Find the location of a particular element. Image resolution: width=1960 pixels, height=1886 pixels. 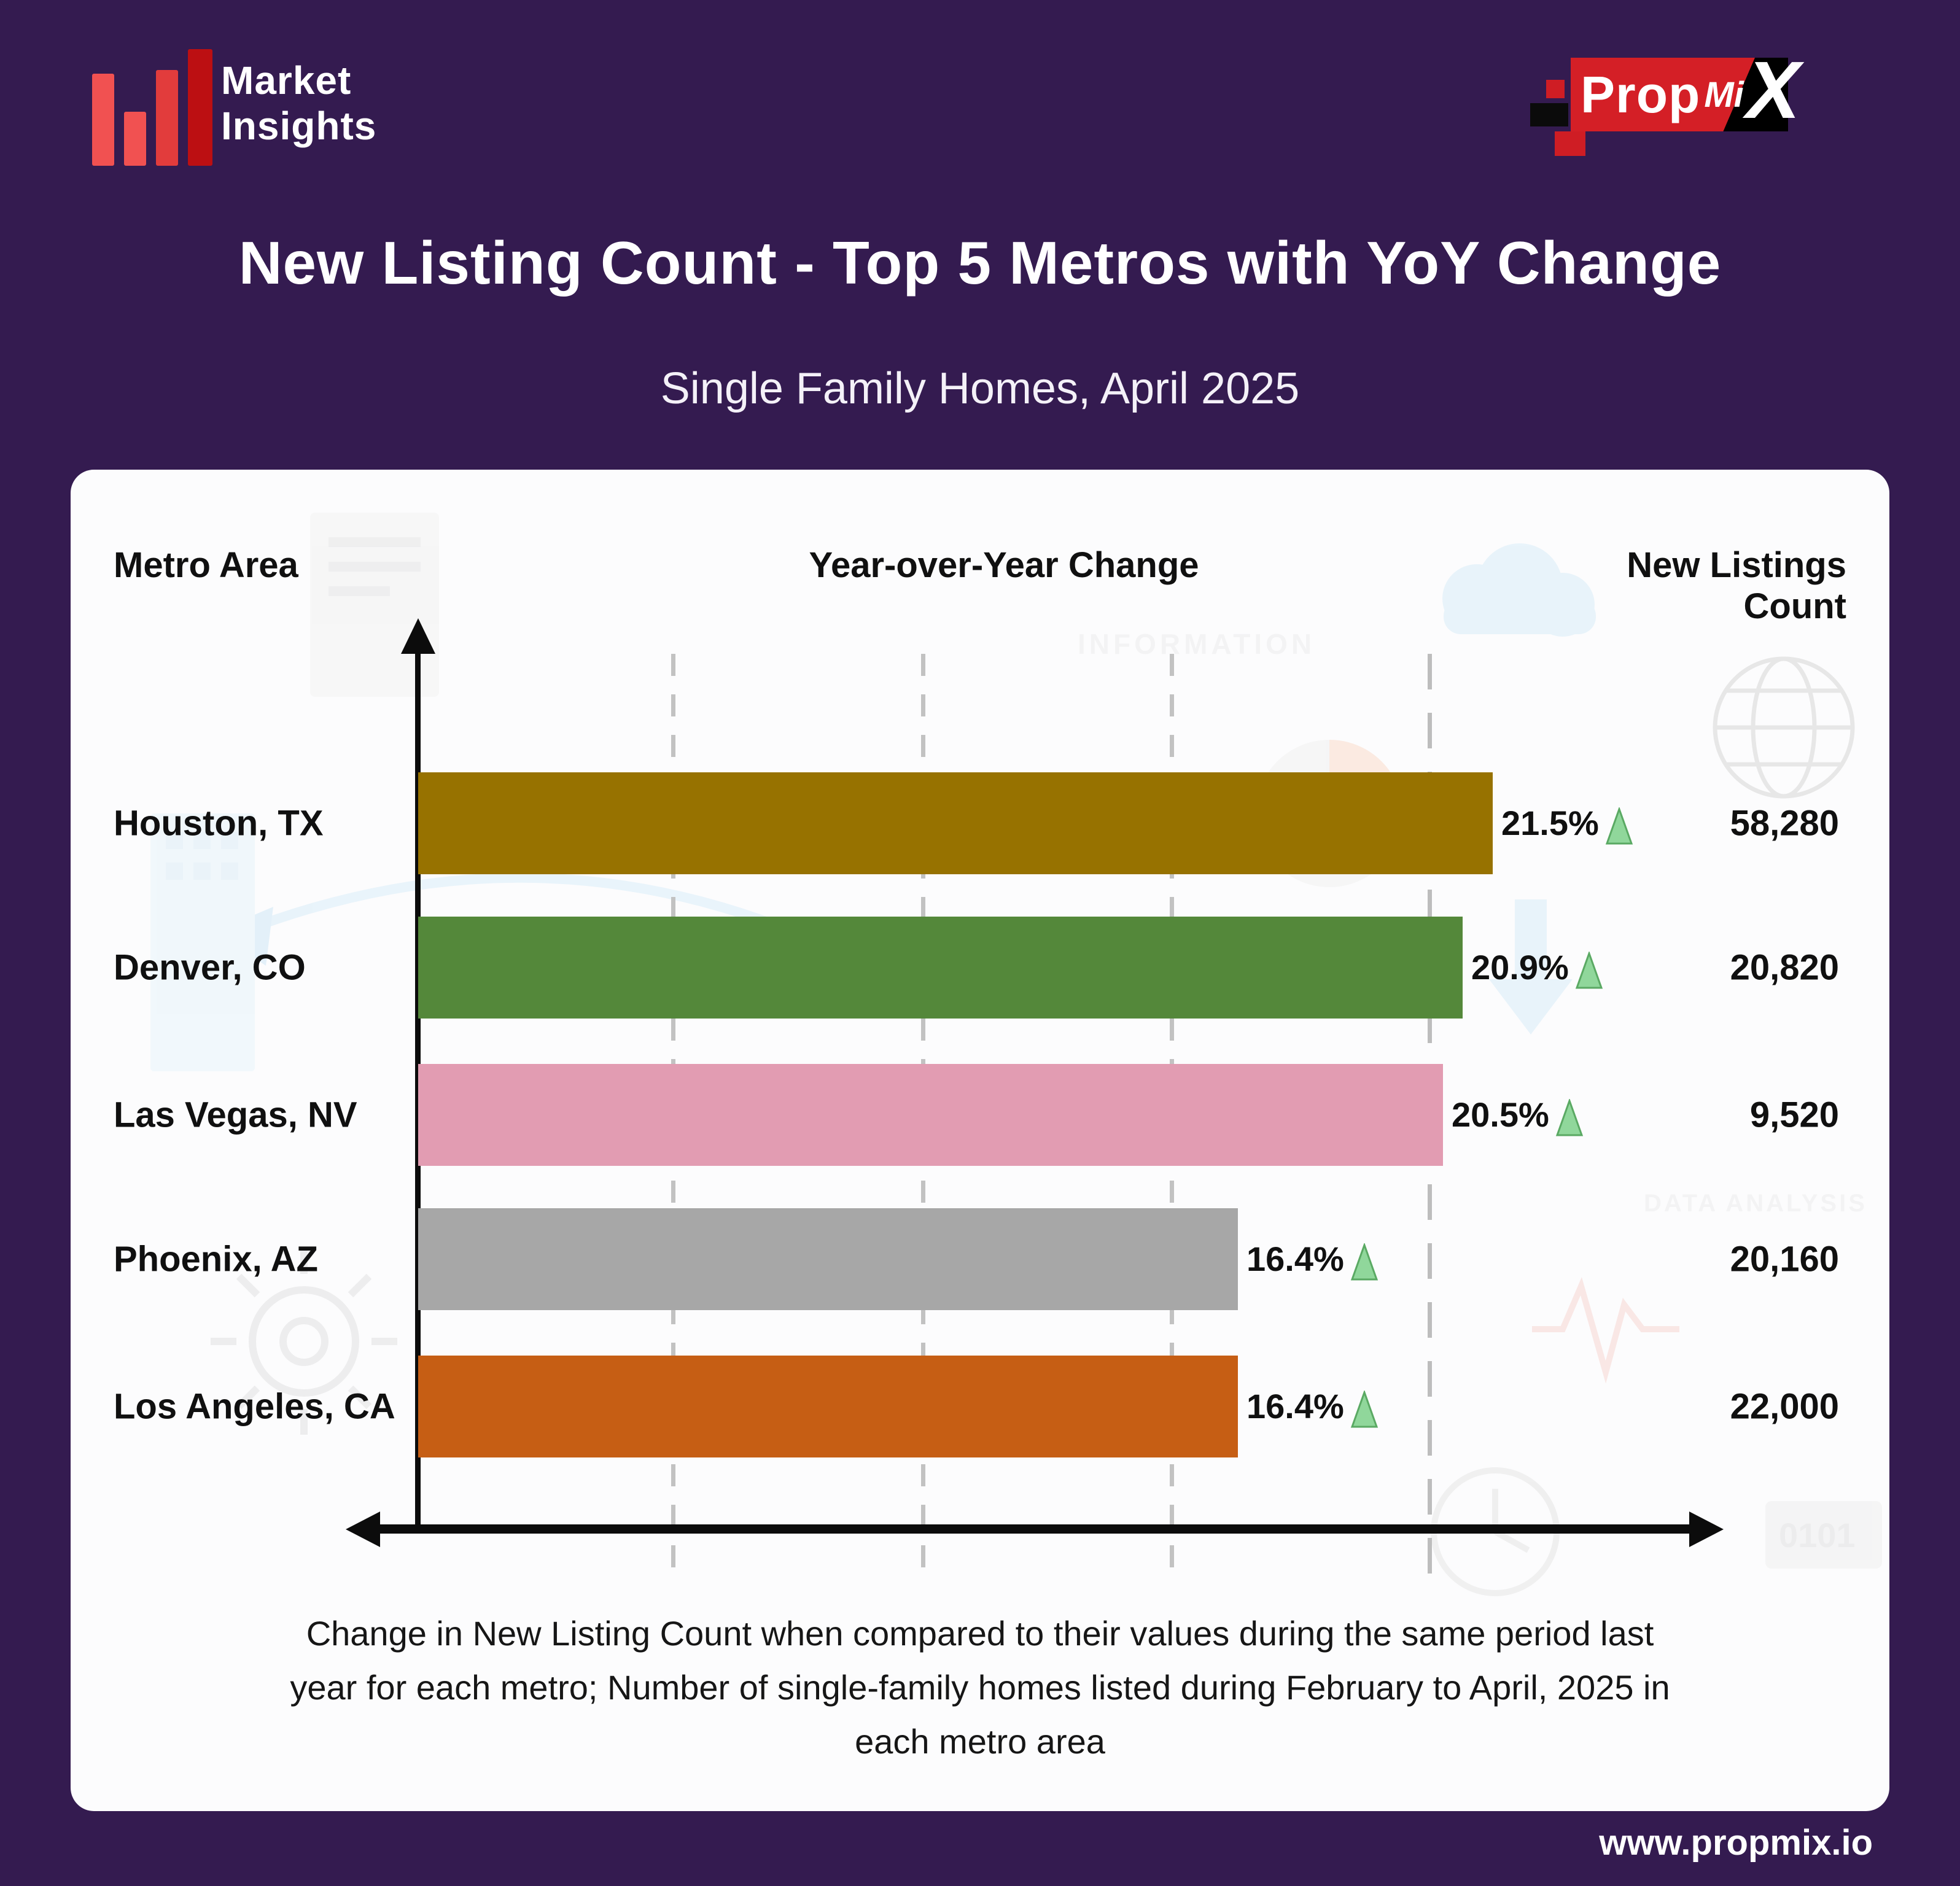

yoy-change-value: 20.9% is located at coordinates (1520, 967).